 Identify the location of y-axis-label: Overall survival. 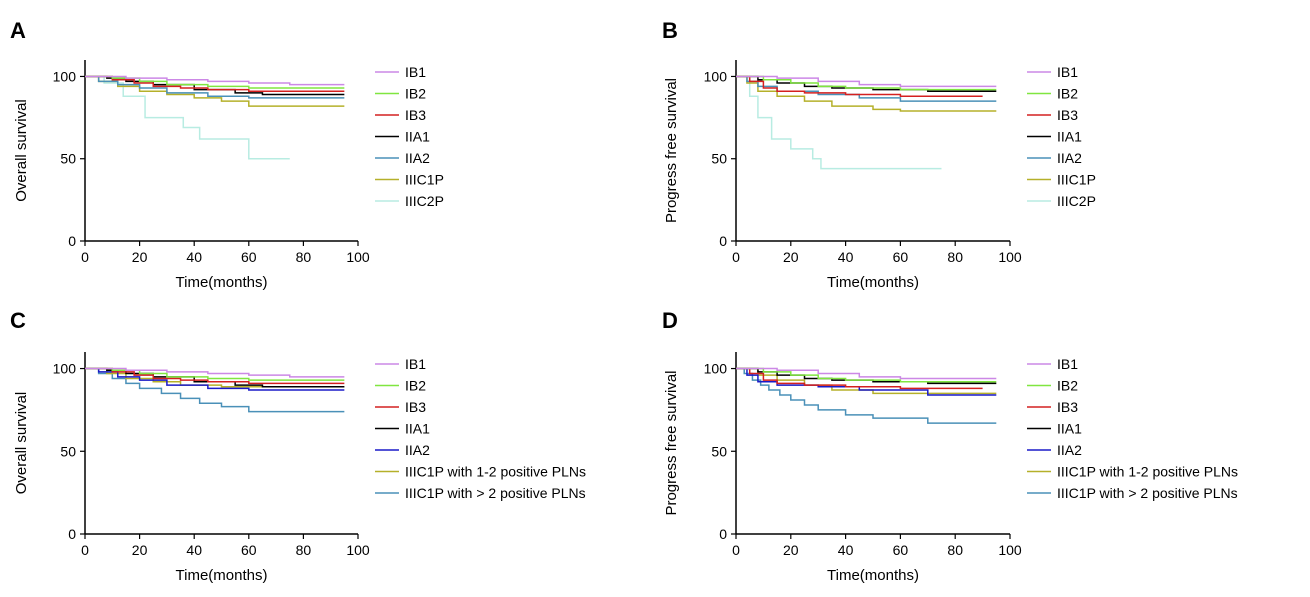
(21, 443).